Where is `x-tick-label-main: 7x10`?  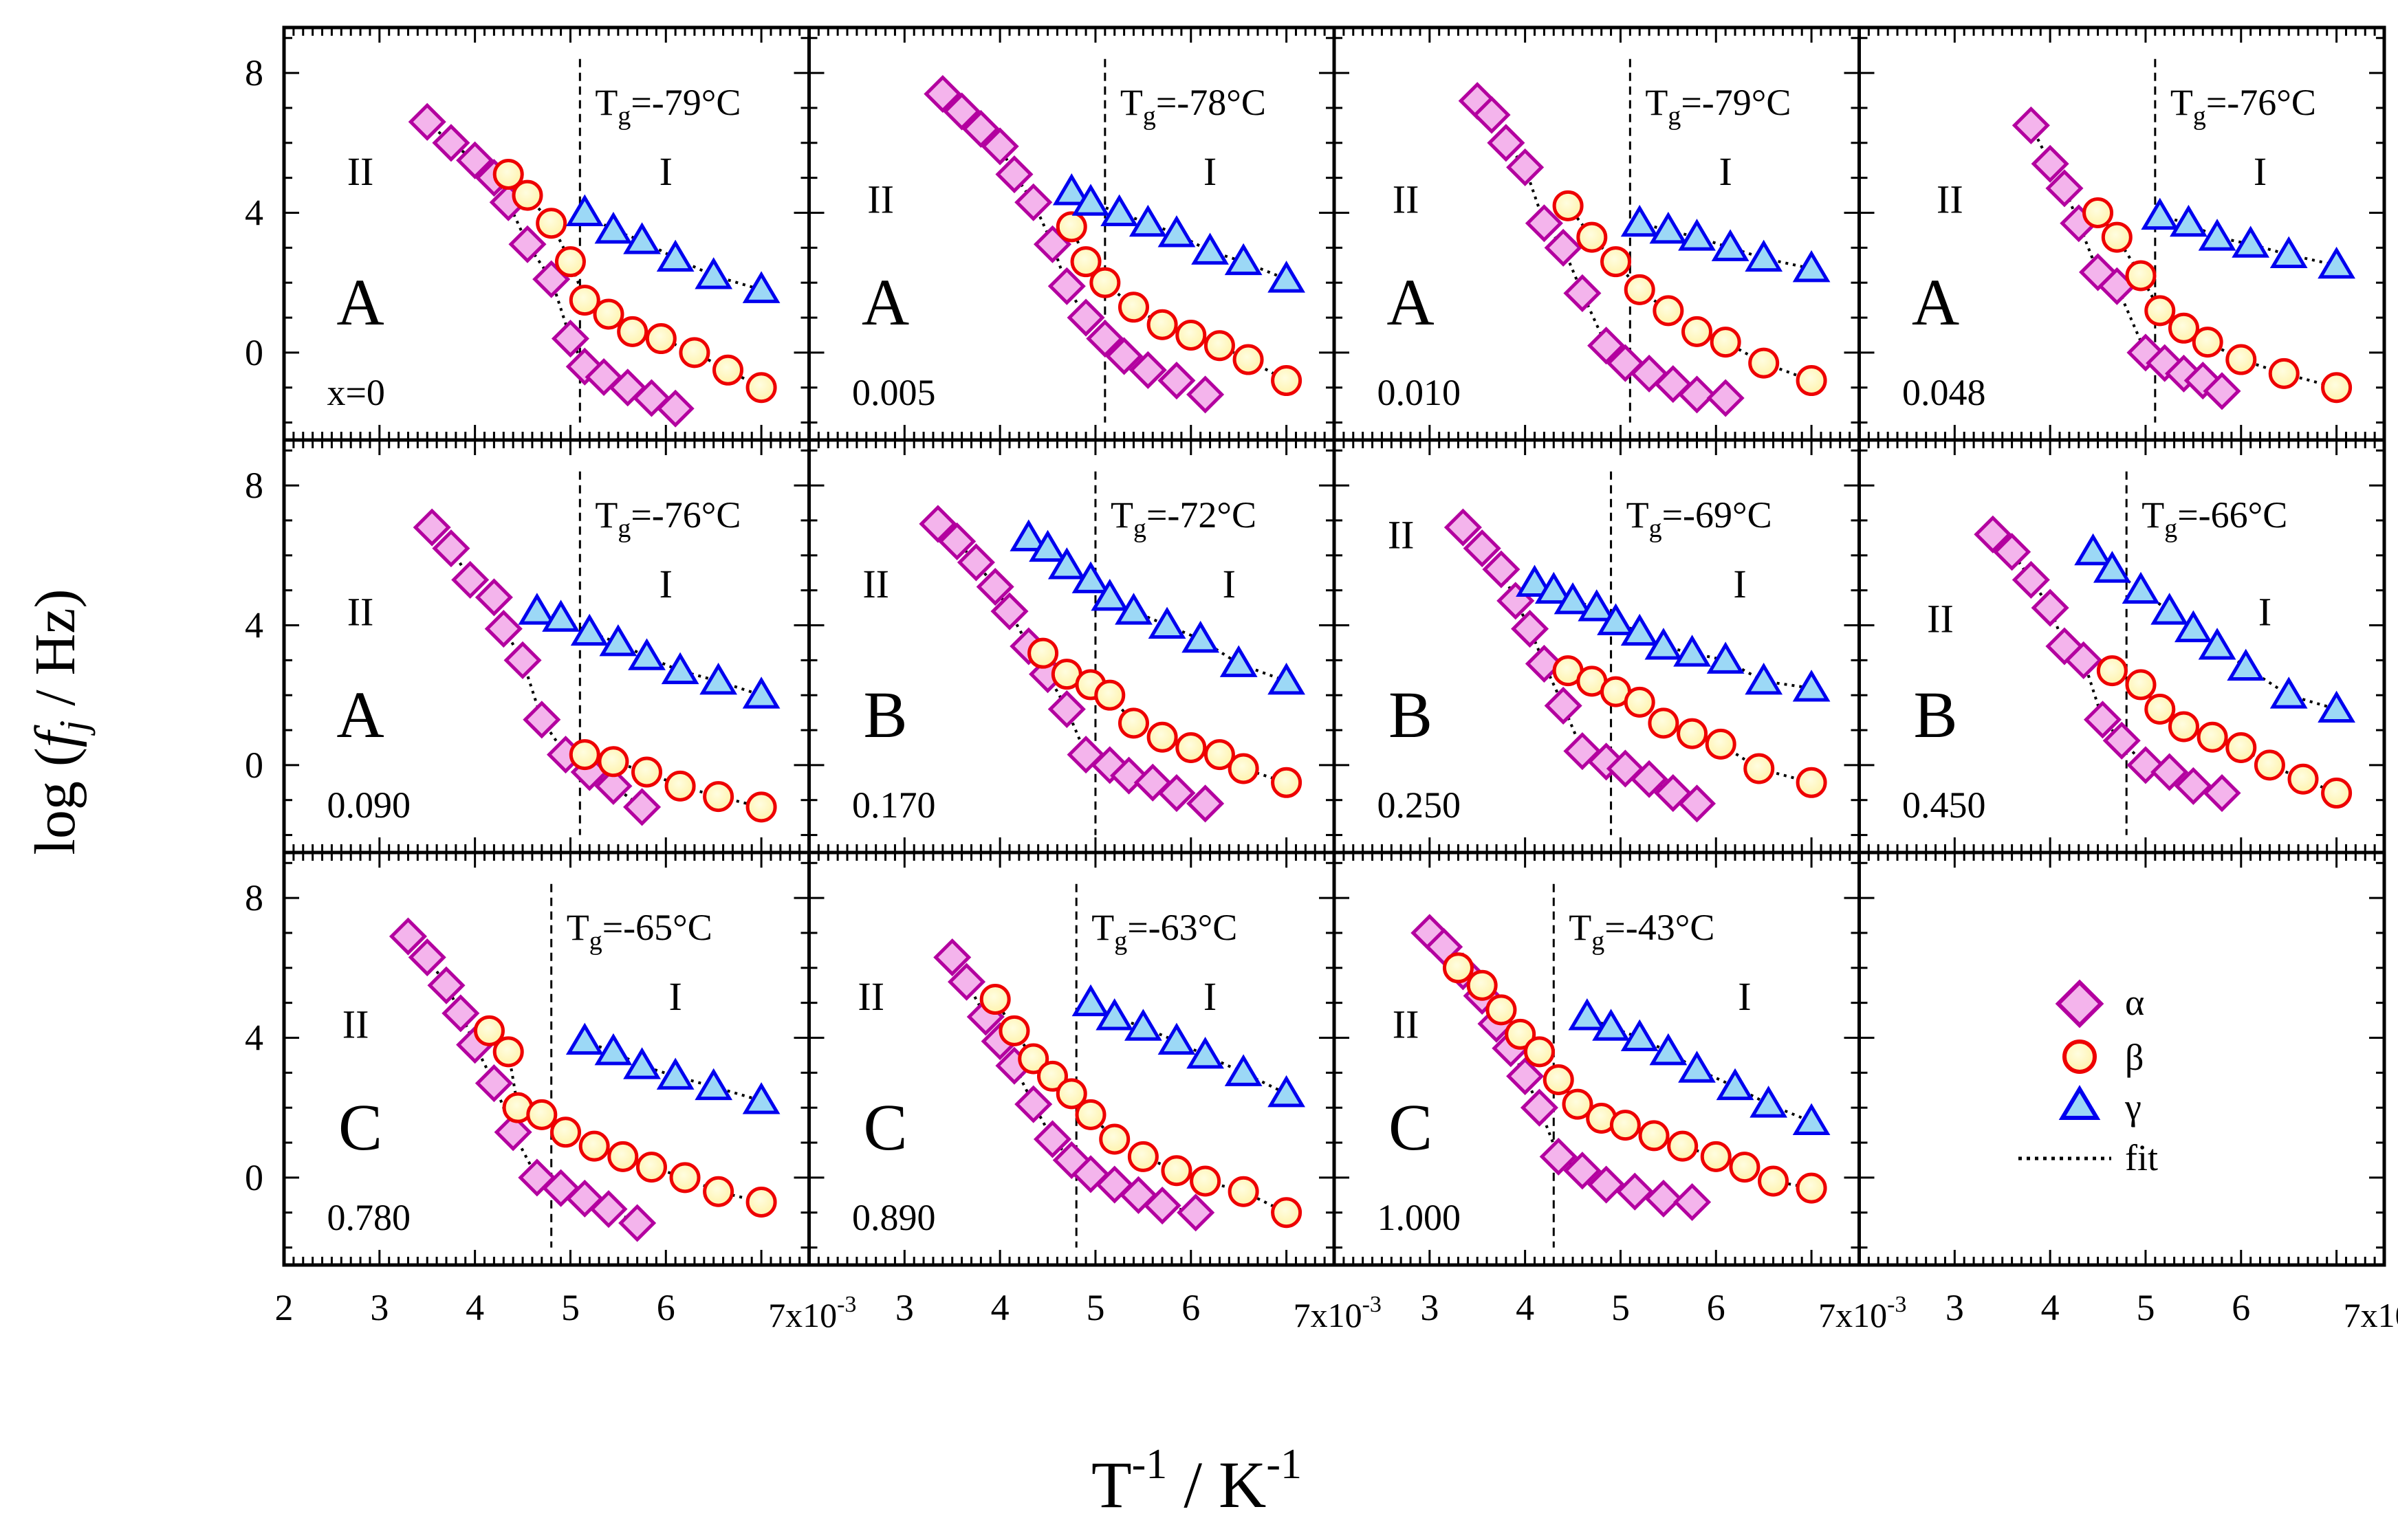 x-tick-label-main: 7x10 is located at coordinates (803, 1315).